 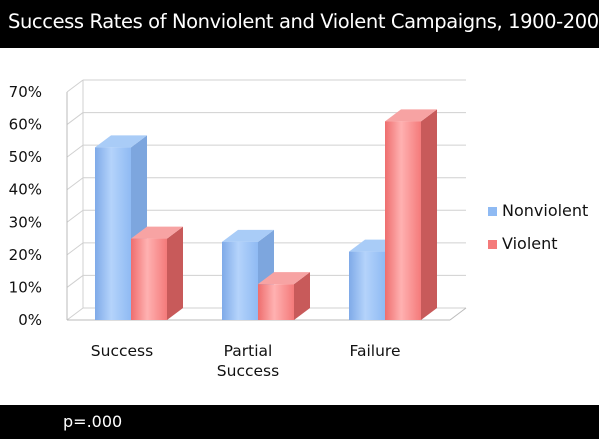 What do you see at coordinates (545, 210) in the screenshot?
I see `legend-label: Nonviolent` at bounding box center [545, 210].